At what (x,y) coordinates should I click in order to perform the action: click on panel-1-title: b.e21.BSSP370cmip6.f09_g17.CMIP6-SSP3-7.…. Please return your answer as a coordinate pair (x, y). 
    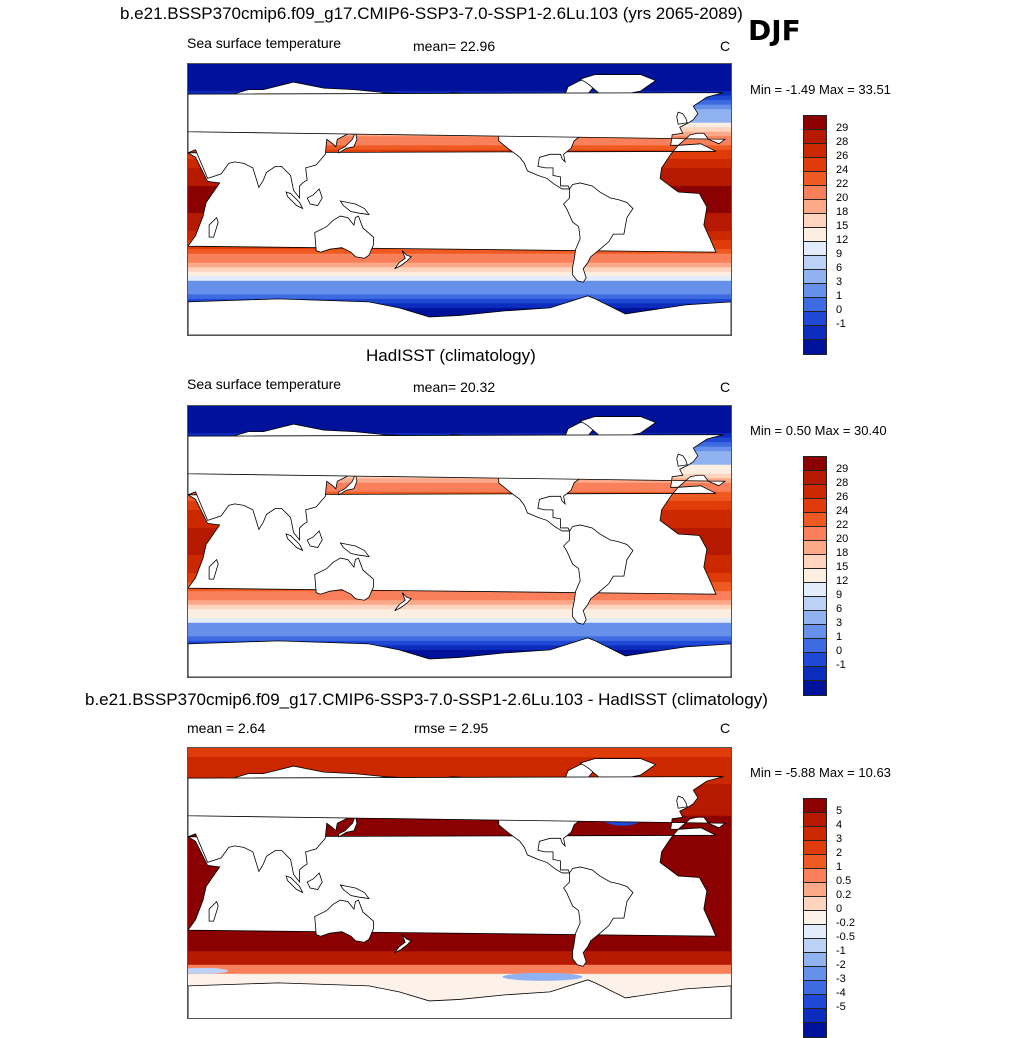
    Looking at the image, I should click on (431, 13).